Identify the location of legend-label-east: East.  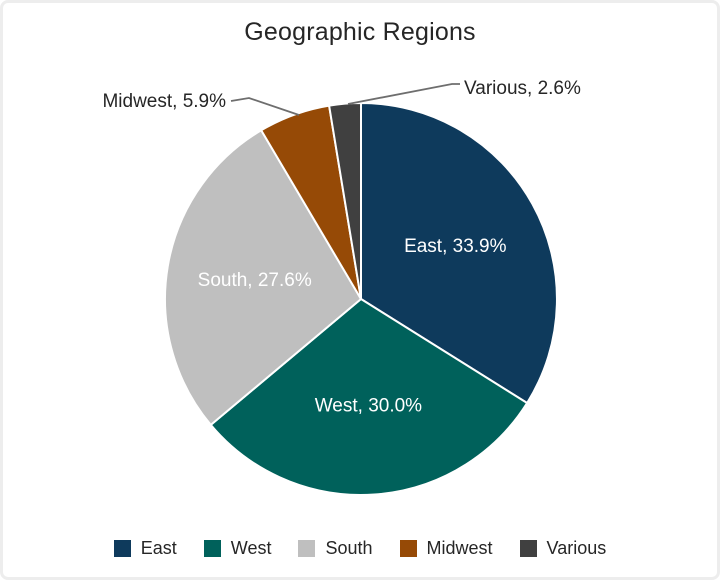
(158, 548).